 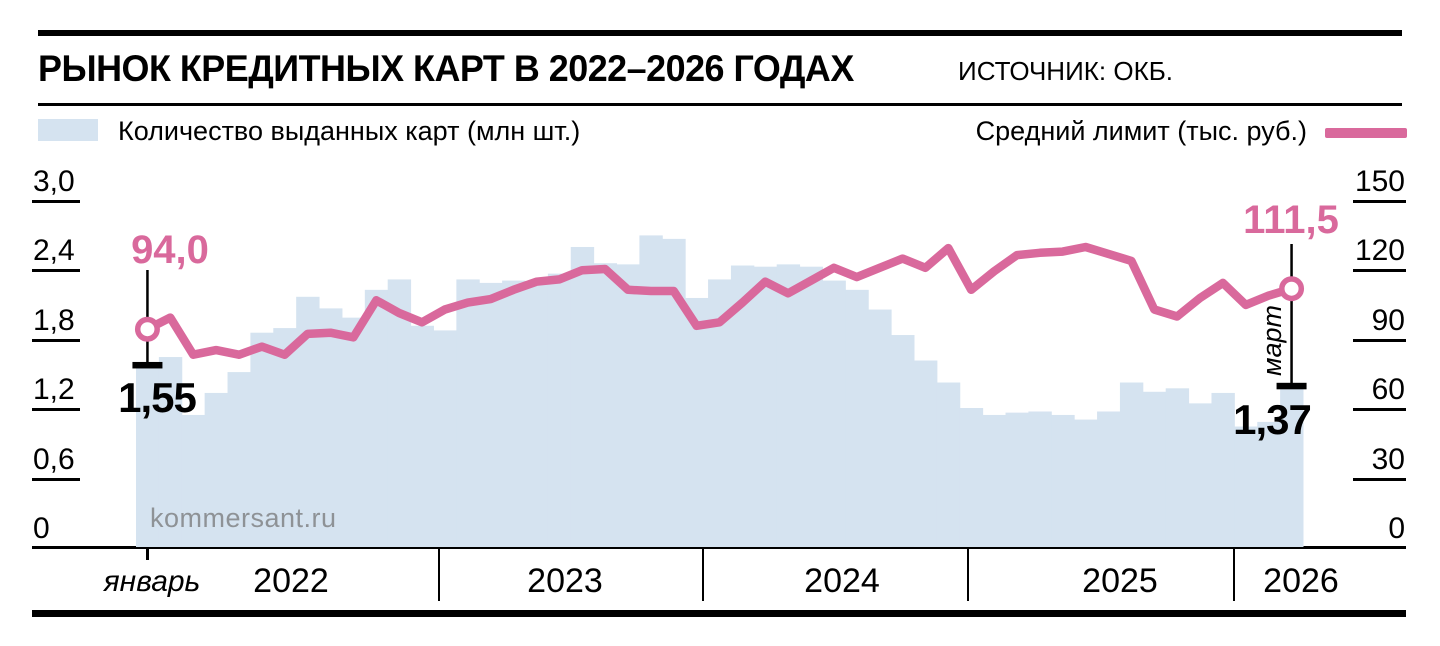 What do you see at coordinates (291, 581) in the screenshot?
I see `x-label-2022: 2022` at bounding box center [291, 581].